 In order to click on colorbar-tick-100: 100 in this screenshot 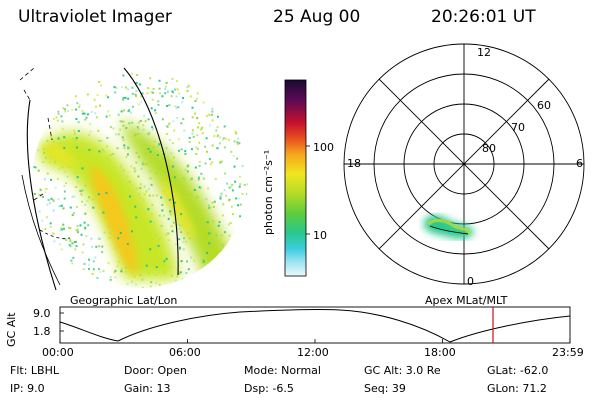, I will do `click(323, 147)`.